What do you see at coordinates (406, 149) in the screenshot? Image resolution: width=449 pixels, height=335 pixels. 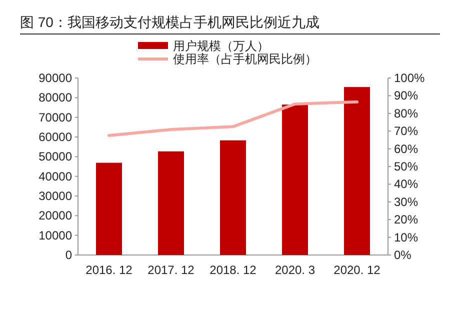 I see `y2-tick-label: 60%` at bounding box center [406, 149].